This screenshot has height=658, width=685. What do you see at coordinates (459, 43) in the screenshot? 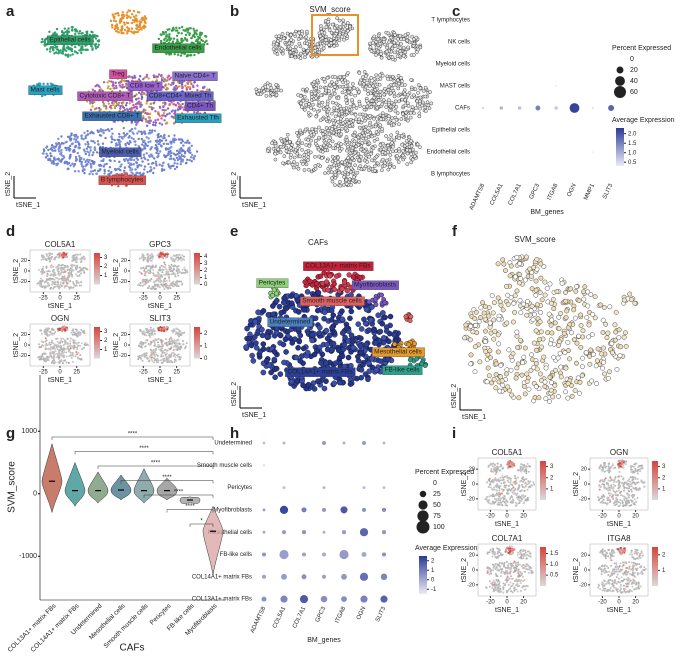
I see `row-label: NK cells` at bounding box center [459, 43].